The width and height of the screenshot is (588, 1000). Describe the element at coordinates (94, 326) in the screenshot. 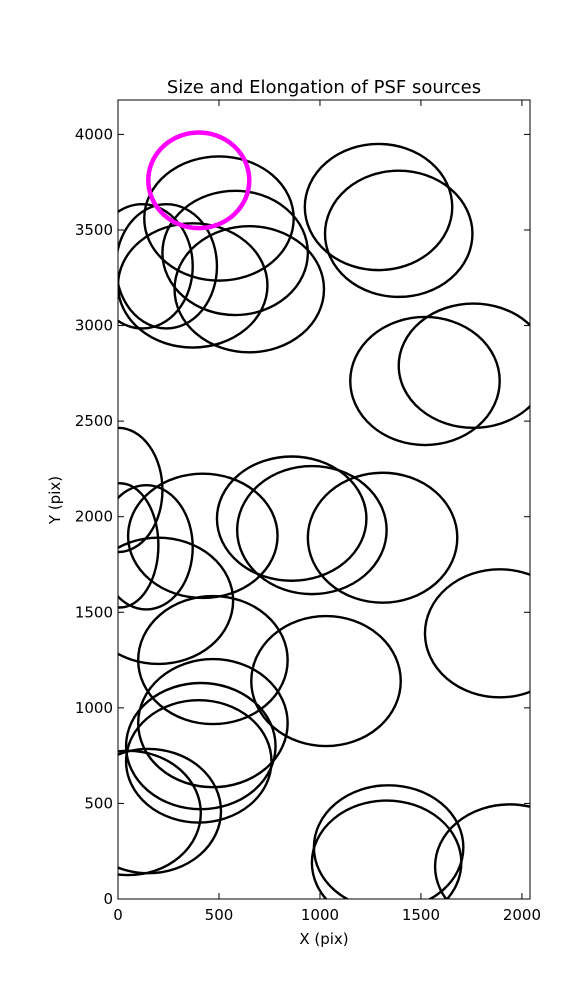

I see `y-tick-label: 3000` at that location.